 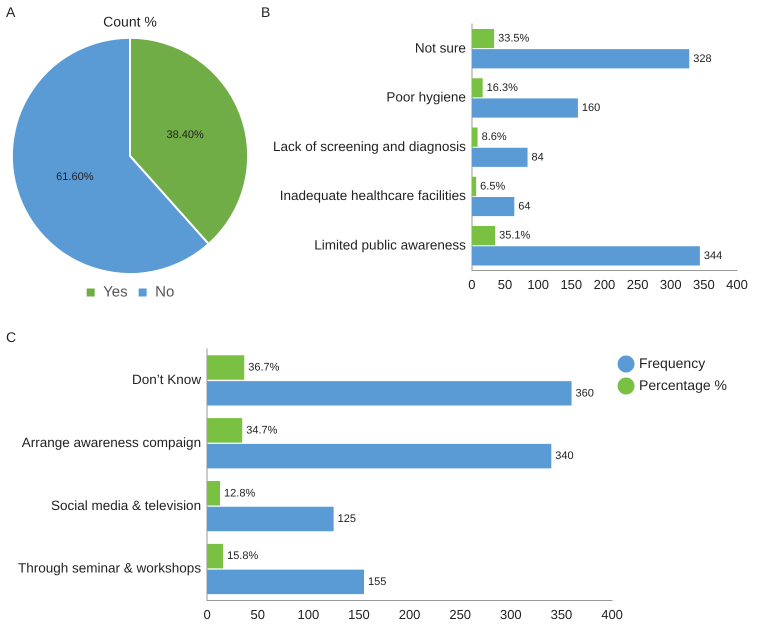 What do you see at coordinates (242, 556) in the screenshot?
I see `data-label: 15.8%` at bounding box center [242, 556].